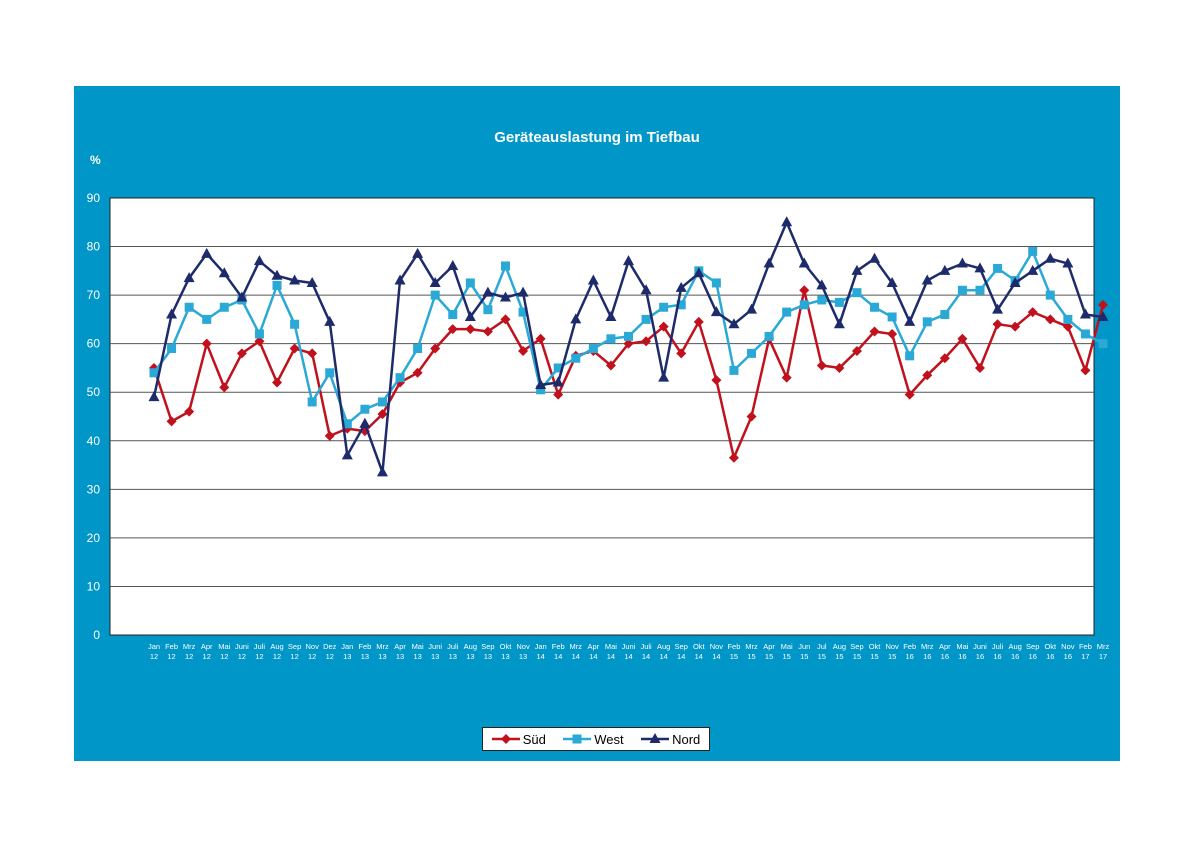 The image size is (1200, 848). Describe the element at coordinates (94, 344) in the screenshot. I see `y-tick-label: 60` at that location.